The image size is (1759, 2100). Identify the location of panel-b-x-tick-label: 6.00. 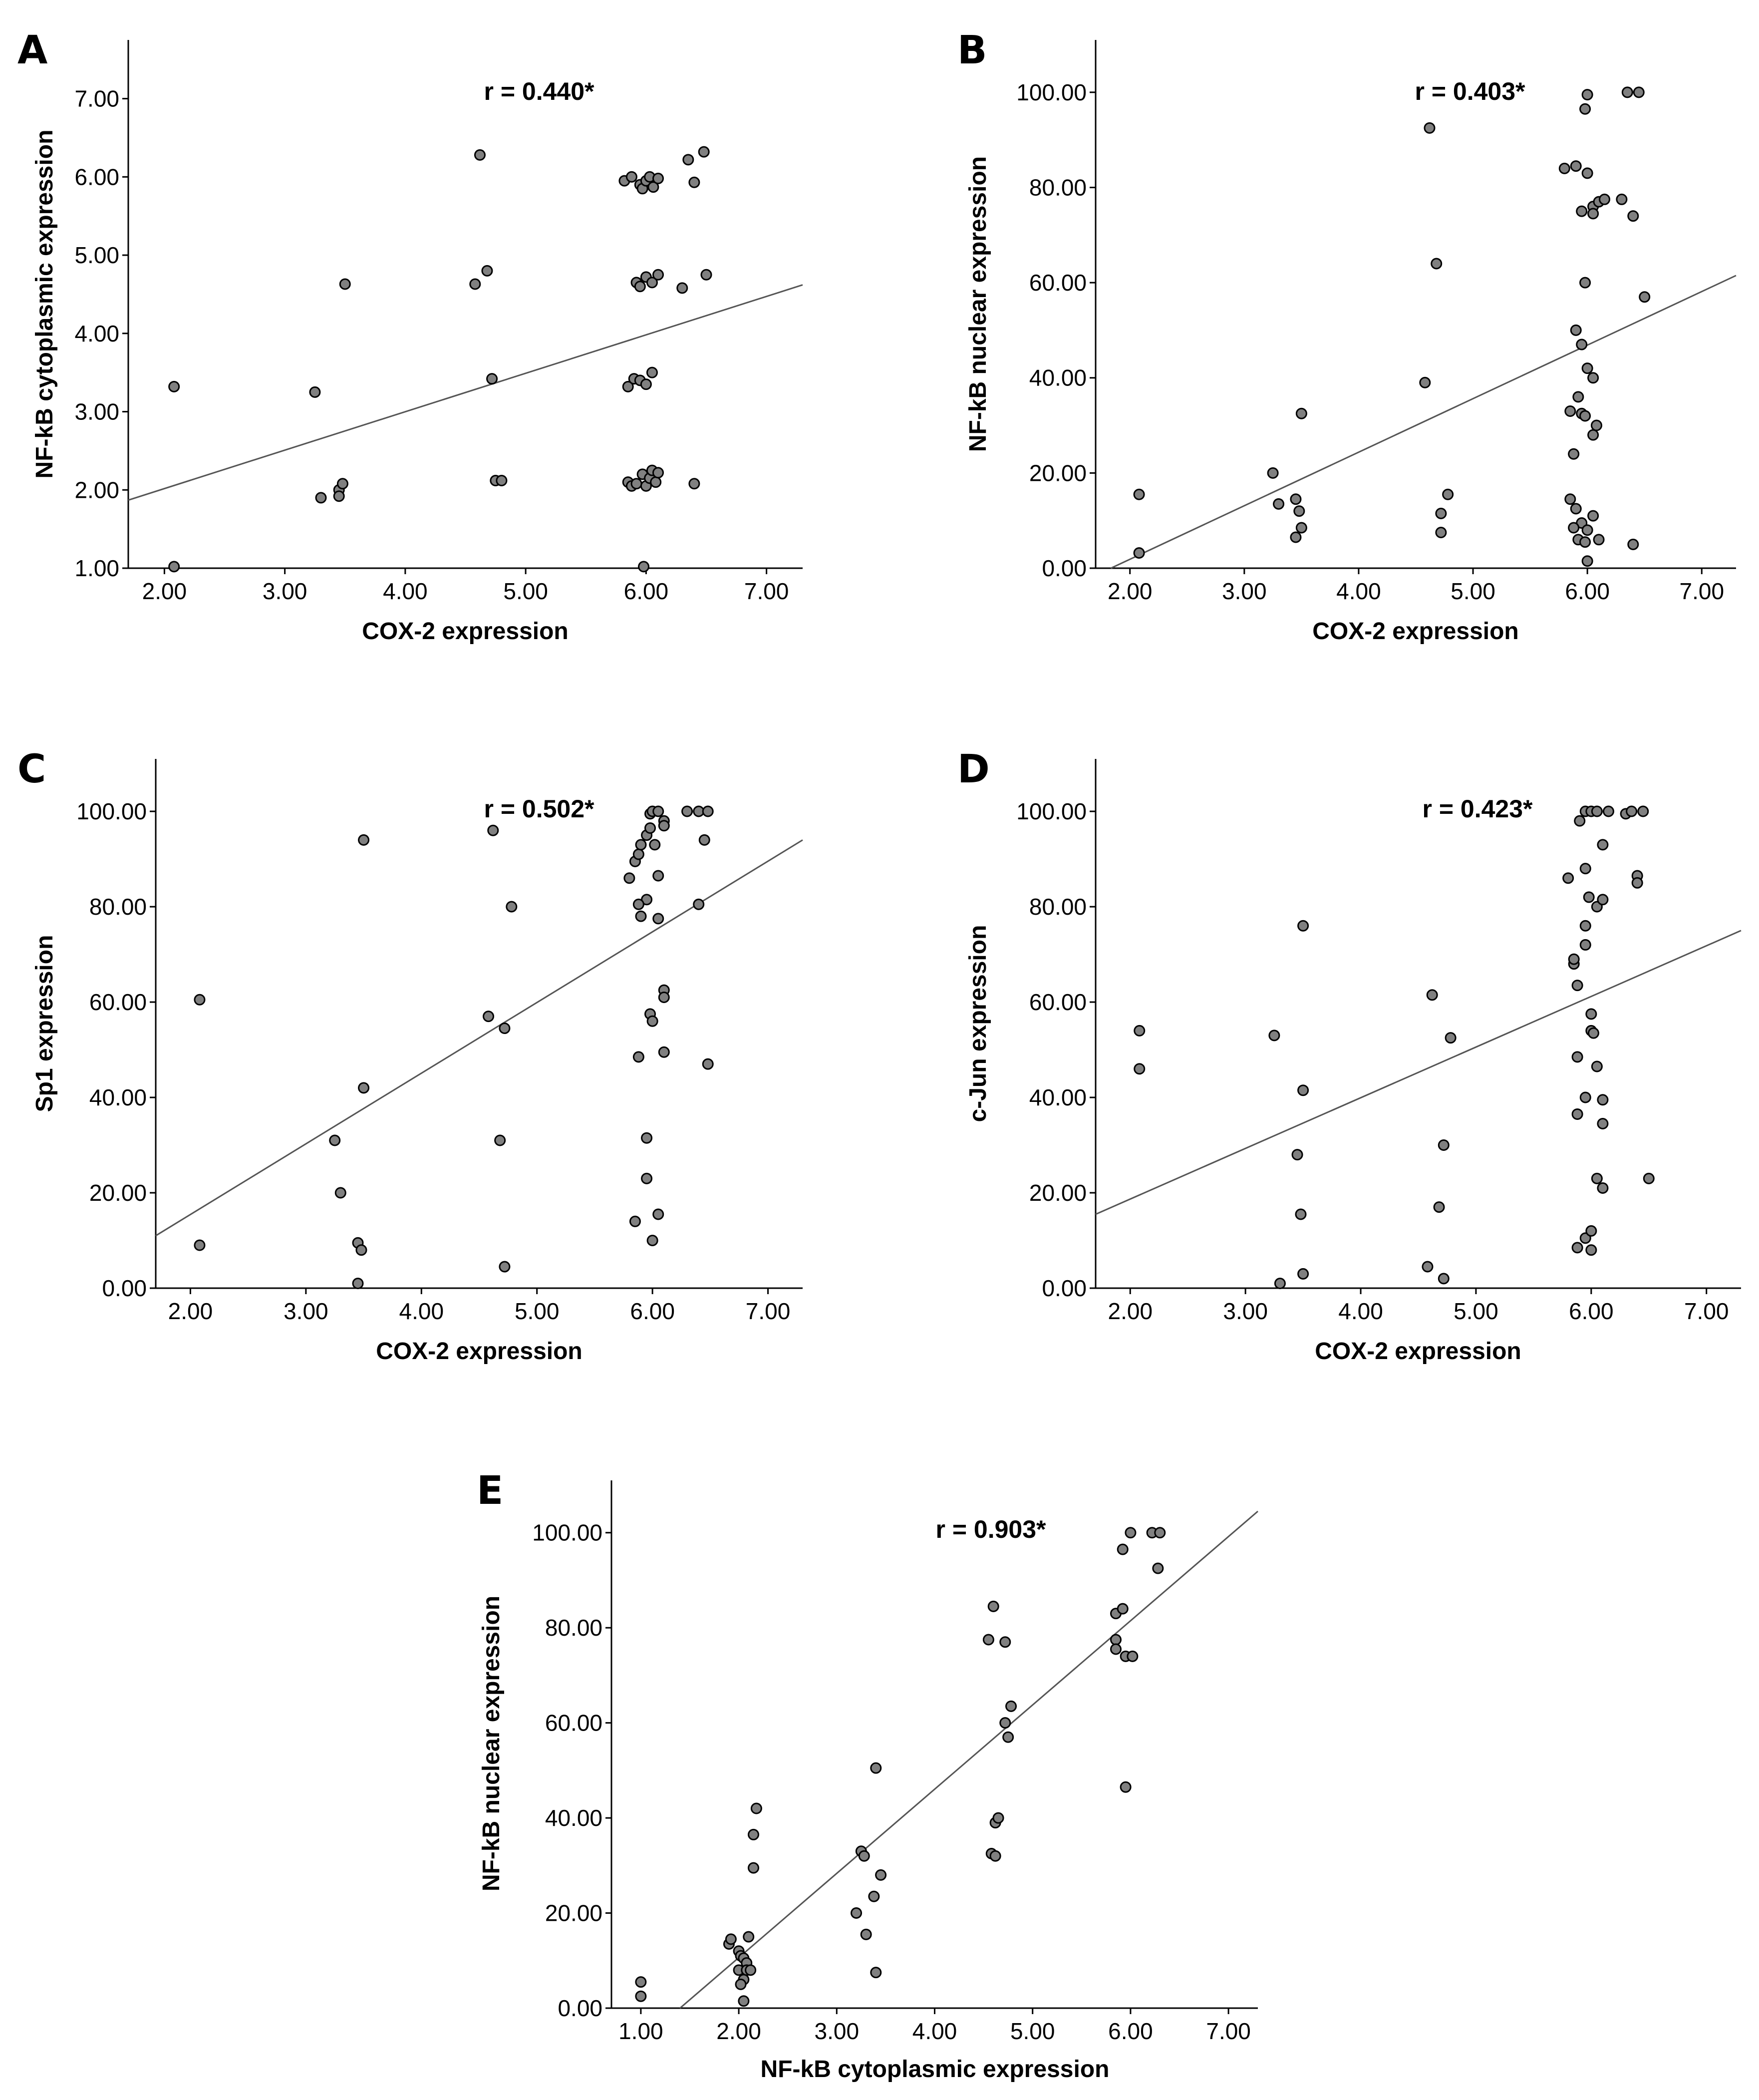
(1587, 591).